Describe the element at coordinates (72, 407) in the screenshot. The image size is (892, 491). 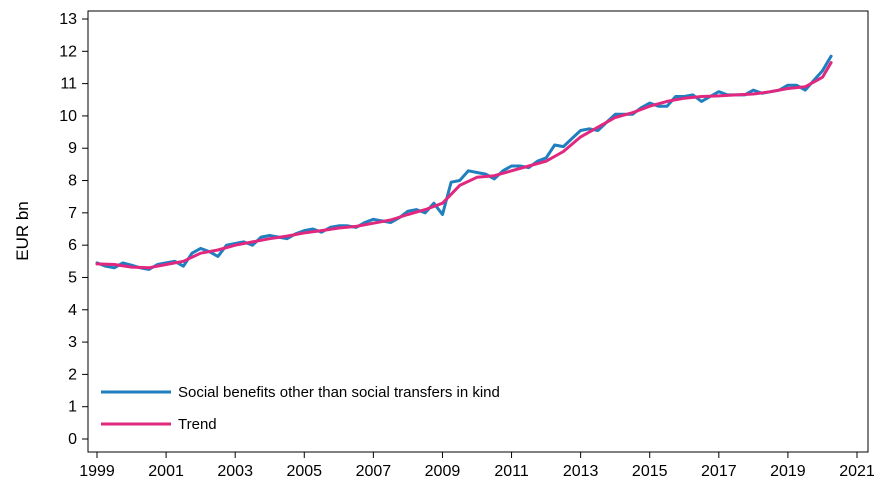
I see `y-tick-label: 1` at that location.